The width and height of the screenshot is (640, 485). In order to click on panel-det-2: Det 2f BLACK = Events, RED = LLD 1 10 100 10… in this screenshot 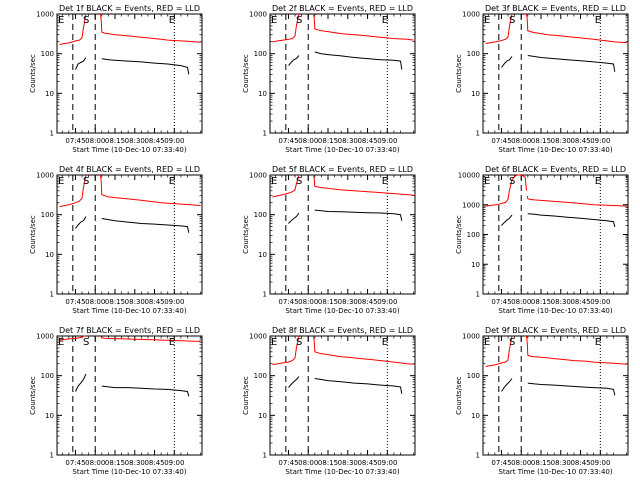, I will do `click(329, 79)`.